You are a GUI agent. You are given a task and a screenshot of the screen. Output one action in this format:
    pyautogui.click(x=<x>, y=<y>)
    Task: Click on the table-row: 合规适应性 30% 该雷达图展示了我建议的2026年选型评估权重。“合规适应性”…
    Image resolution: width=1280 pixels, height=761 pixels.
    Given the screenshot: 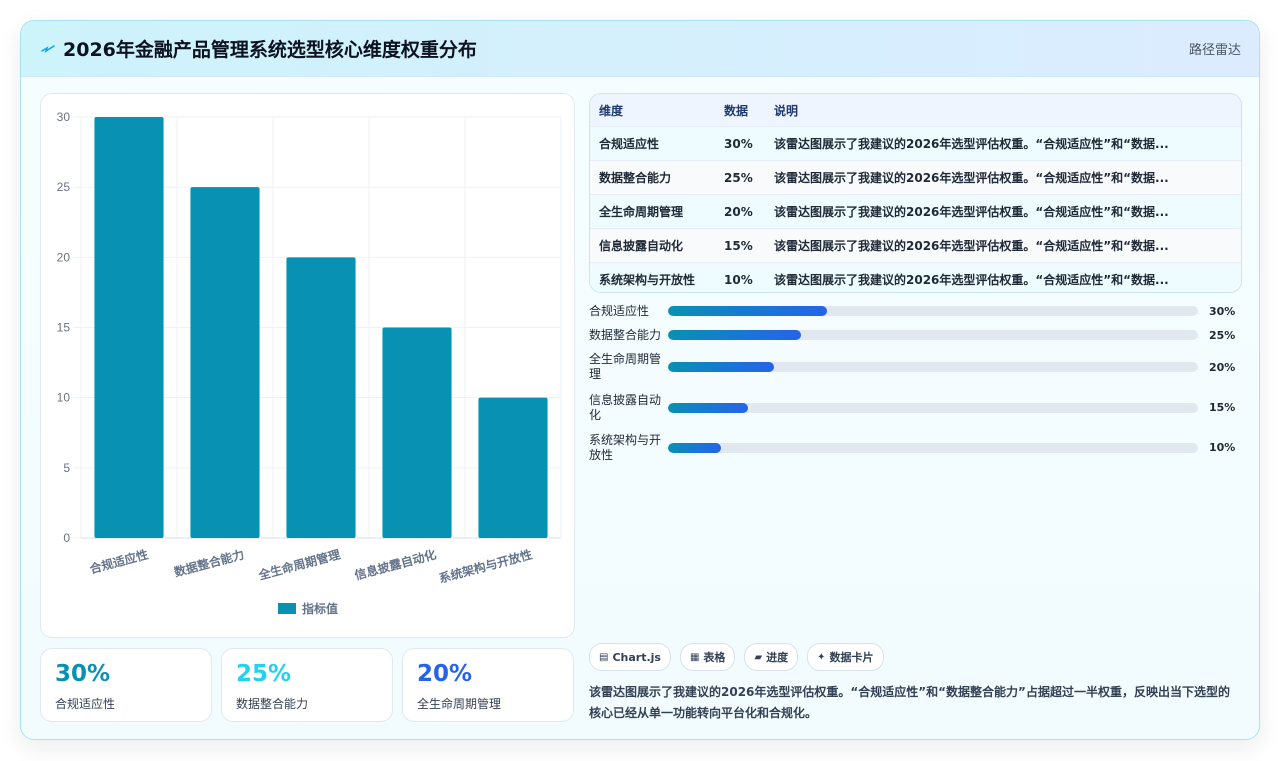 What is the action you would take?
    pyautogui.click(x=915, y=143)
    